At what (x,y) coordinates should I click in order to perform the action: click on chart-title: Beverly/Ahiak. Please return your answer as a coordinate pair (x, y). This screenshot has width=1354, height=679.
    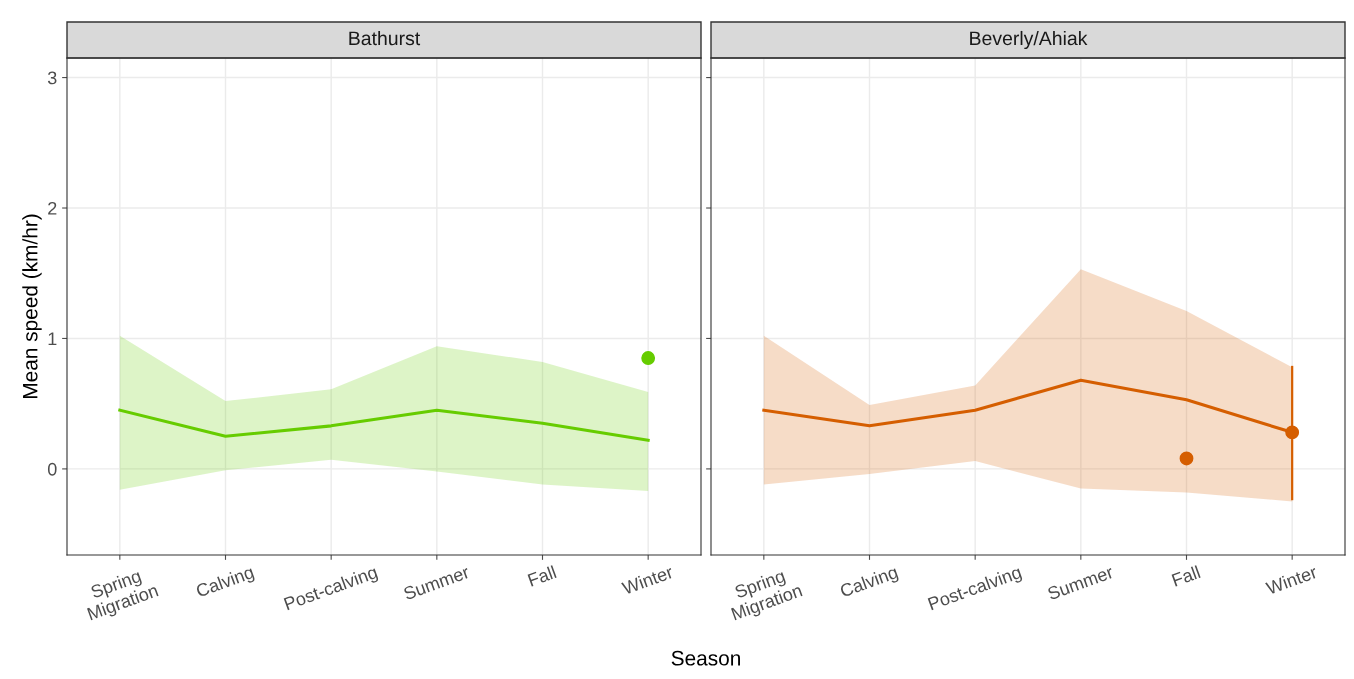
    Looking at the image, I should click on (1029, 40).